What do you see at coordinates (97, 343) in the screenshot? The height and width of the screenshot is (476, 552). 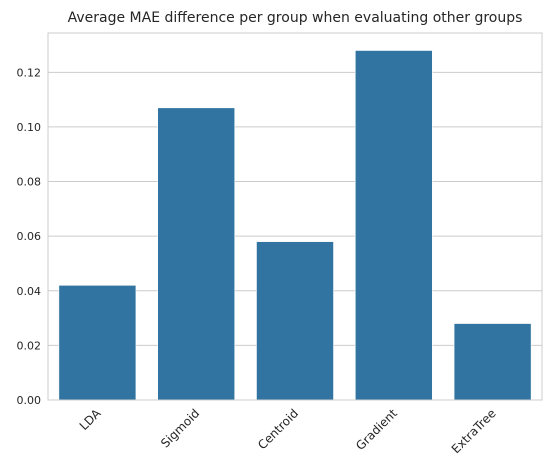 I see `bar-lda` at bounding box center [97, 343].